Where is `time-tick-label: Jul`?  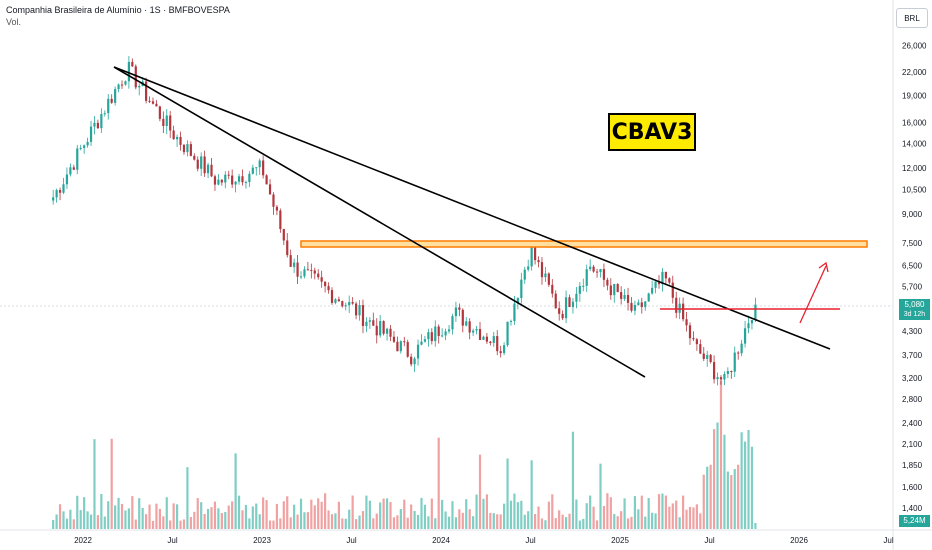
time-tick-label: Jul is located at coordinates (172, 540).